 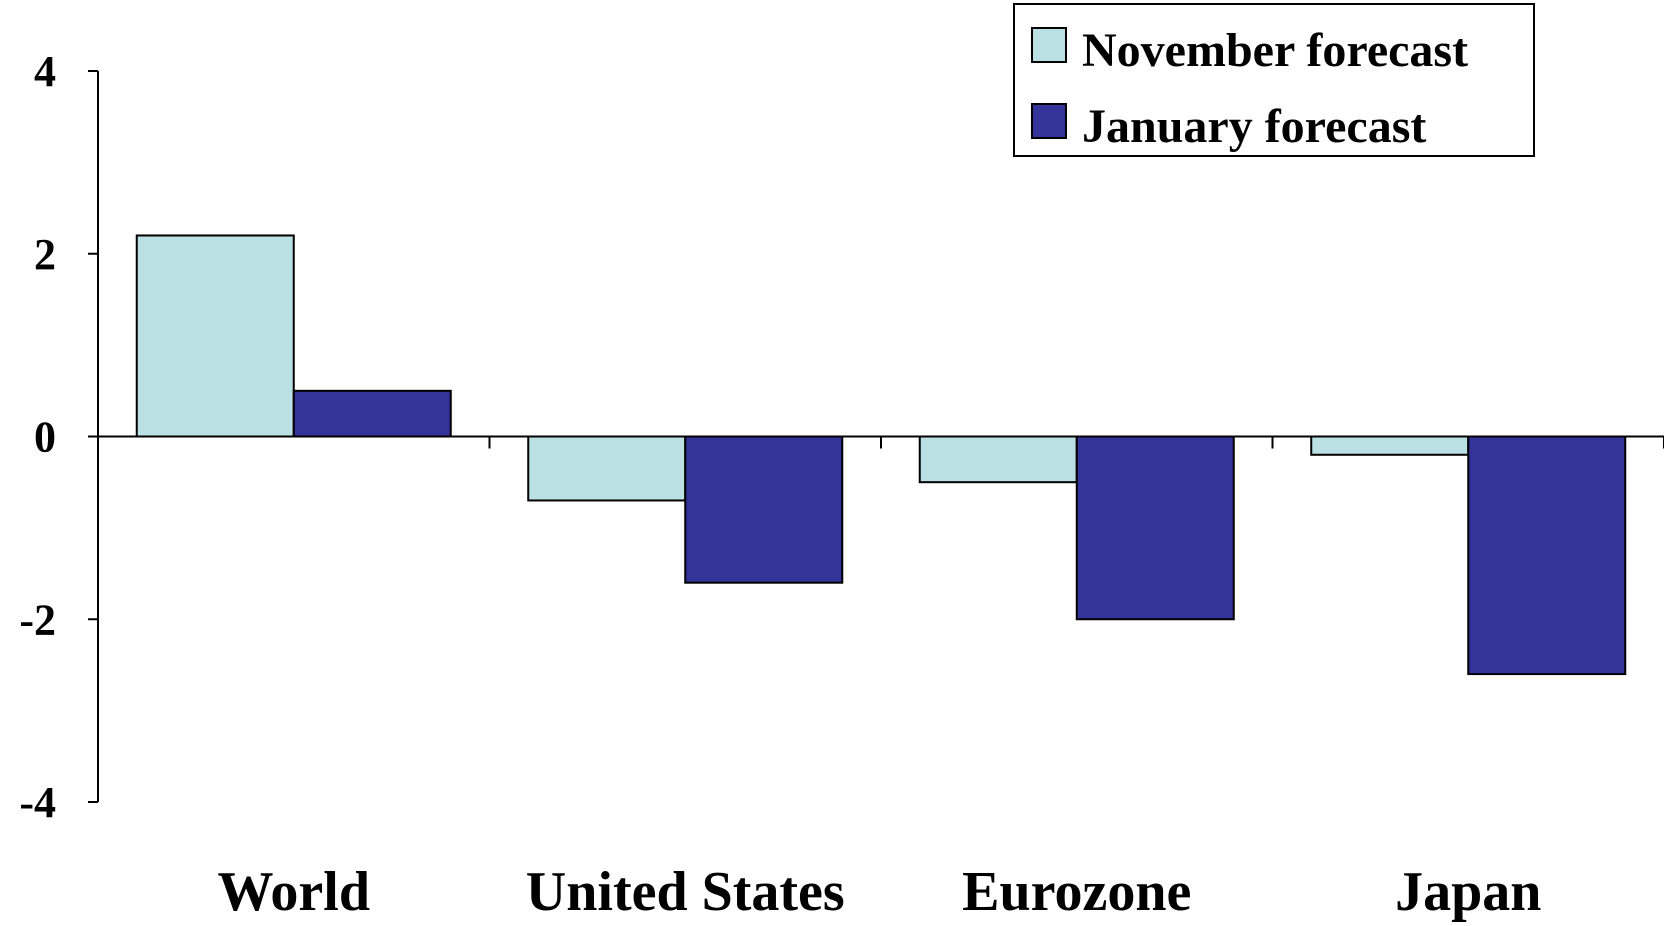 What do you see at coordinates (764, 509) in the screenshot?
I see `bar-january-united-states` at bounding box center [764, 509].